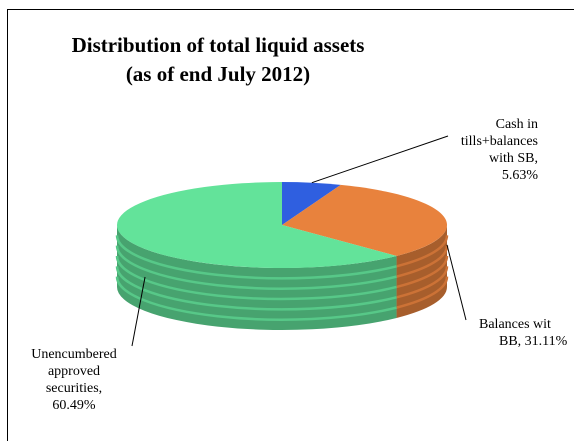 This screenshot has height=441, width=574. I want to click on chart-title: Distribution of total liquid assets, so click(218, 45).